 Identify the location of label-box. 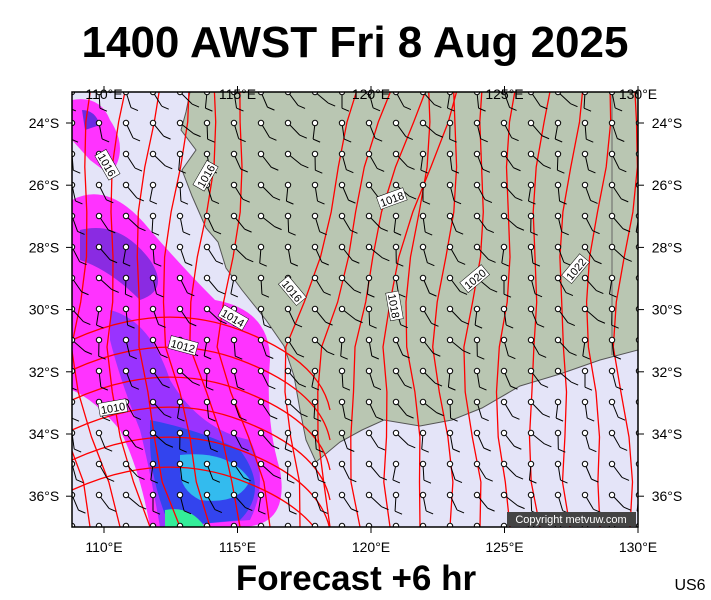
(575, 268).